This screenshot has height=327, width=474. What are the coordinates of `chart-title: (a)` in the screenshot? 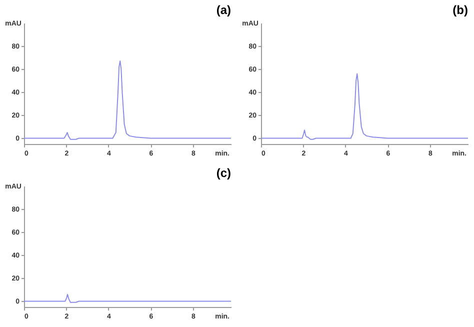 It's located at (223, 10).